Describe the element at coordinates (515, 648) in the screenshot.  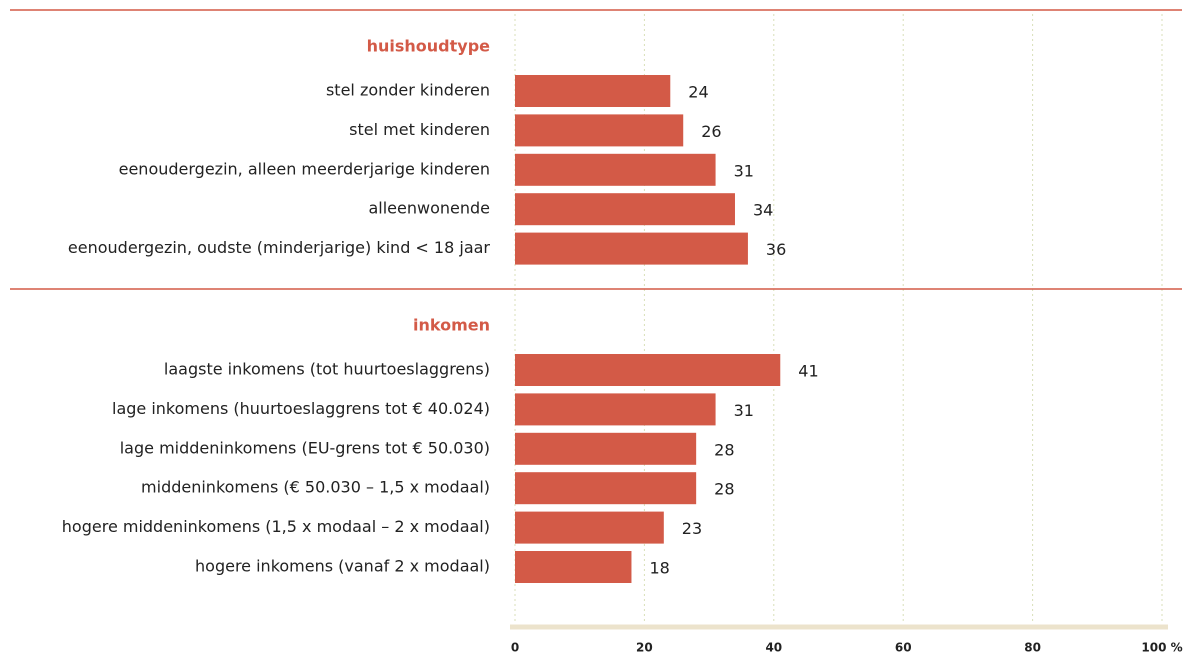
I see `x-tick-label: 0` at that location.